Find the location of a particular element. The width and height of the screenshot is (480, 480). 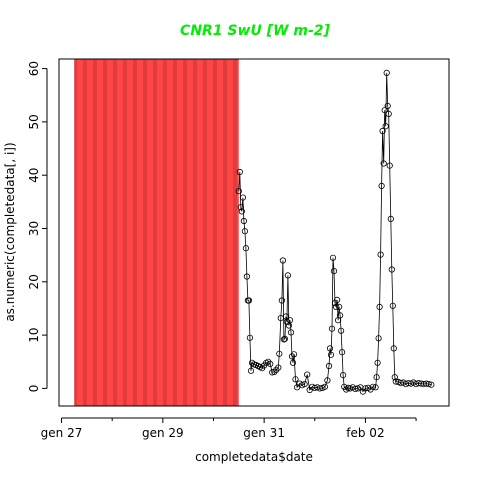

x-tick-label: gen 31 is located at coordinates (264, 433).